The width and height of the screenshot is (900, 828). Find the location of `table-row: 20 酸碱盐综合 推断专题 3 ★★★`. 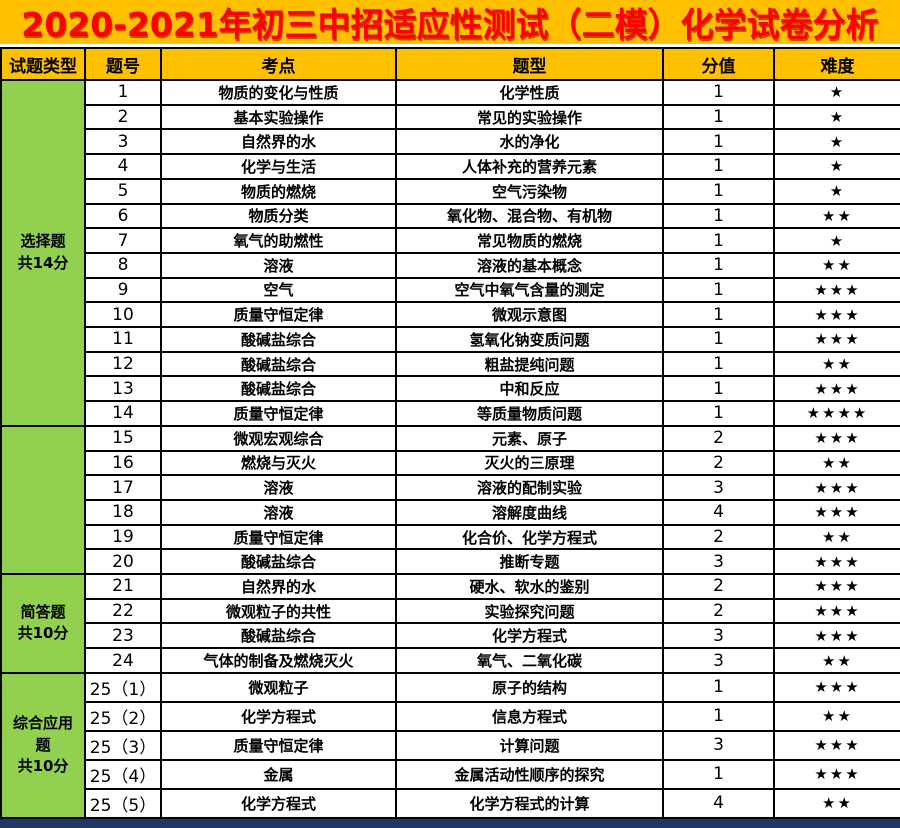

table-row: 20 酸碱盐综合 推断专题 3 ★★★ is located at coordinates (450, 562).